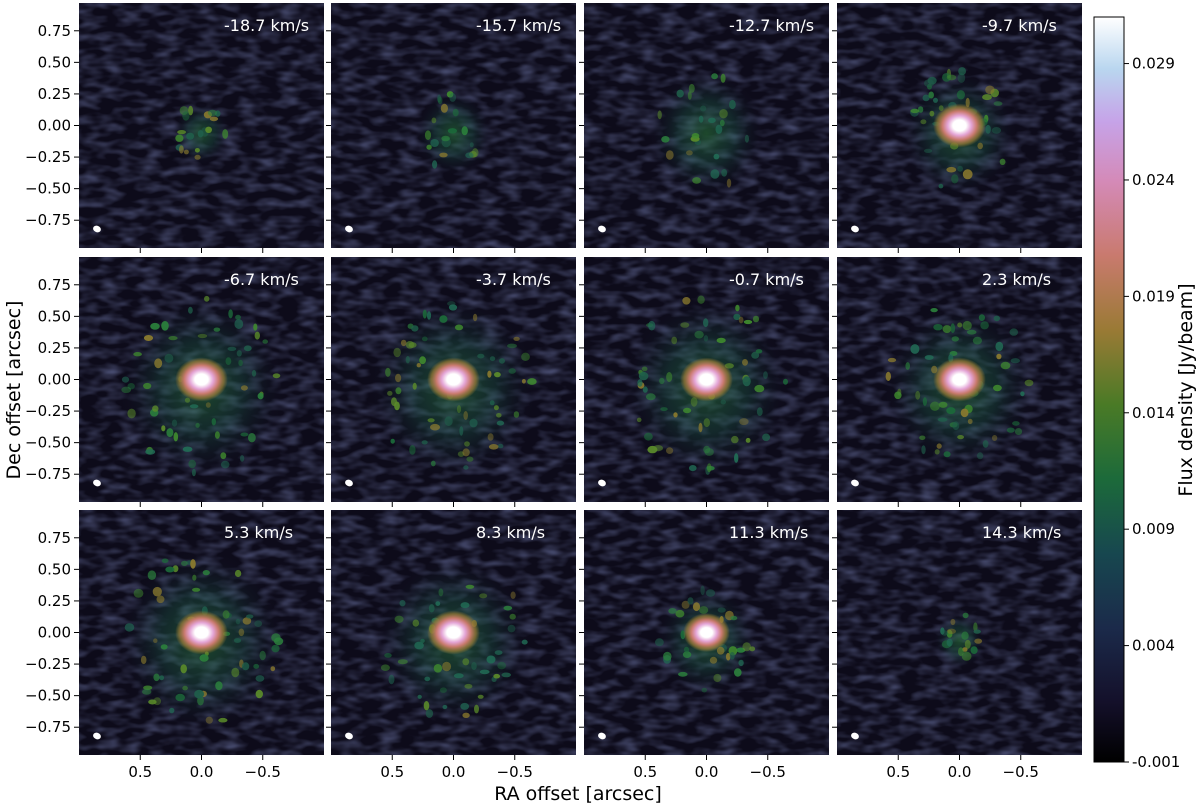 This screenshot has width=1200, height=805. I want to click on emission-halo, so click(959, 640).